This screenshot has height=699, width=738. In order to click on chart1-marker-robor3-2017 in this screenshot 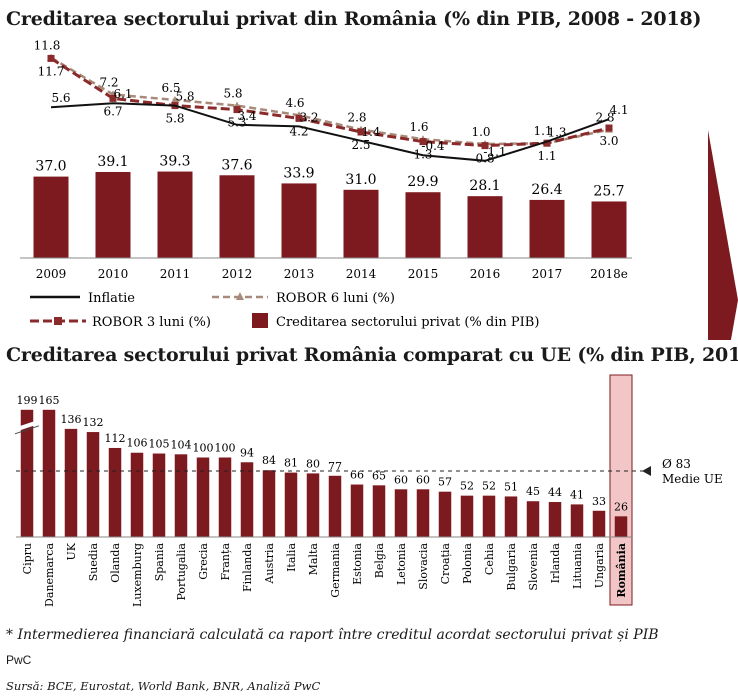, I will do `click(547, 143)`.